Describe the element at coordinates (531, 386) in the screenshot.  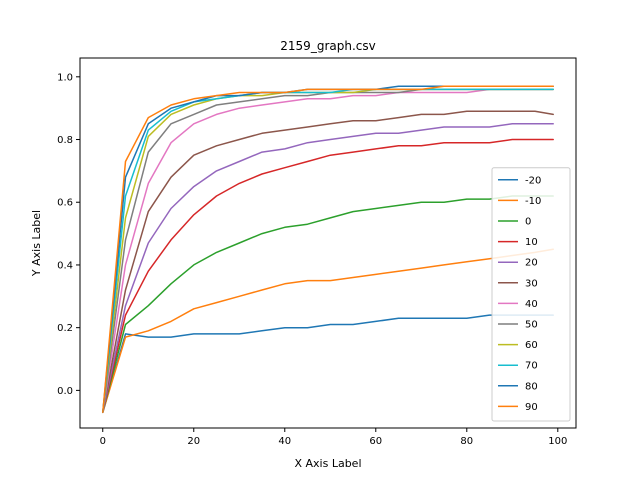
I see `legend-label: 80` at that location.